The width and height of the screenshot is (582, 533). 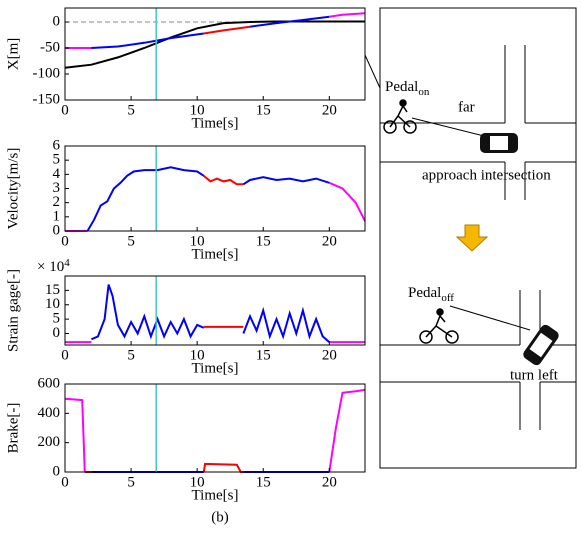 I want to click on far-label: far, so click(x=466, y=107).